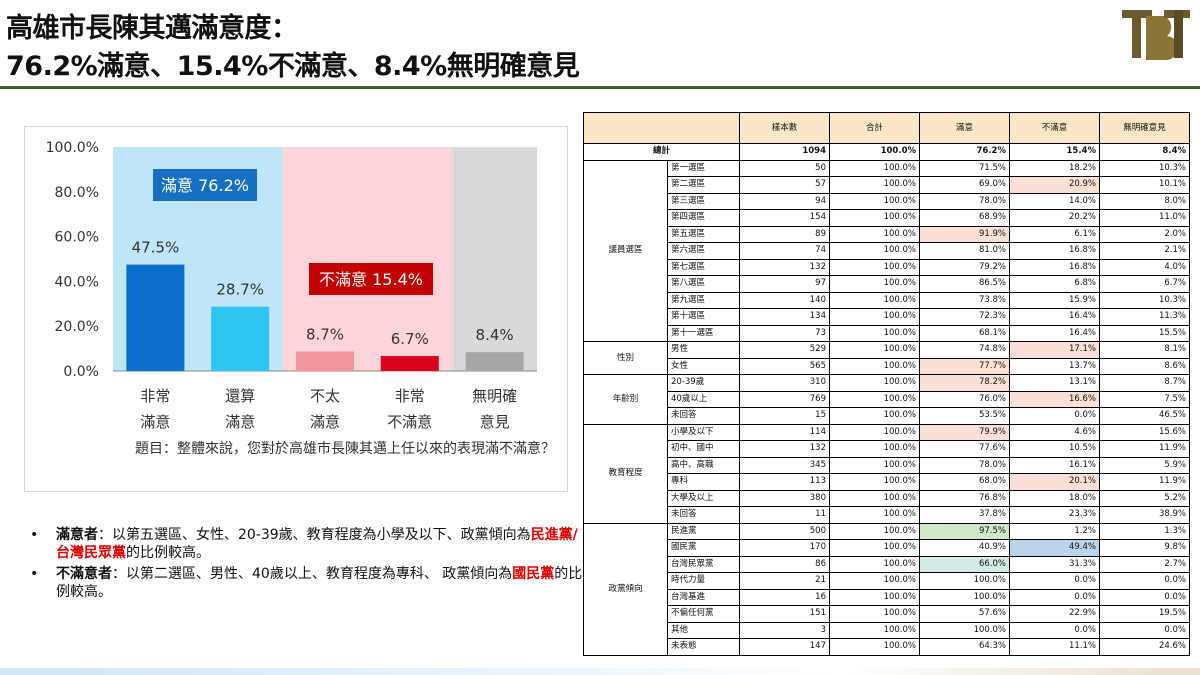 The height and width of the screenshot is (675, 1200). I want to click on table-row: 政黨傾向 民進黨 500 100.0% 97.5% 1.2% 1.3%, so click(886, 589).